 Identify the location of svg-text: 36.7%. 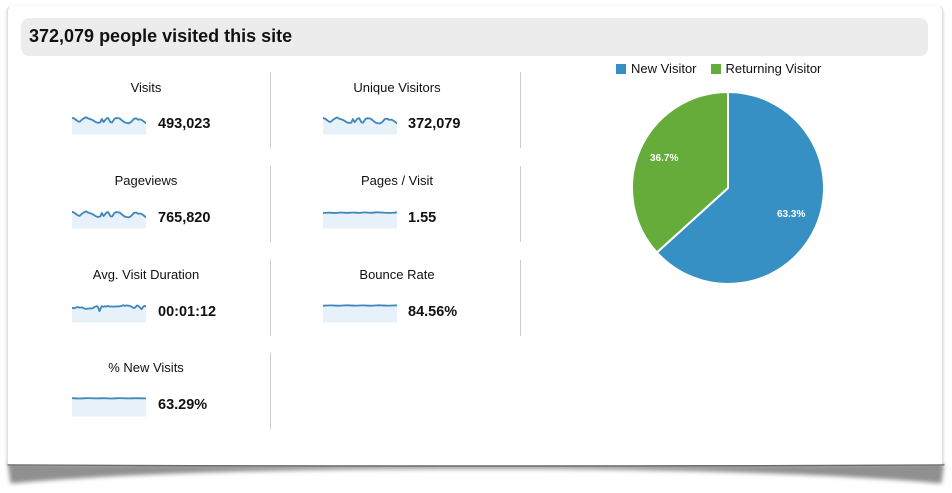
(664, 158).